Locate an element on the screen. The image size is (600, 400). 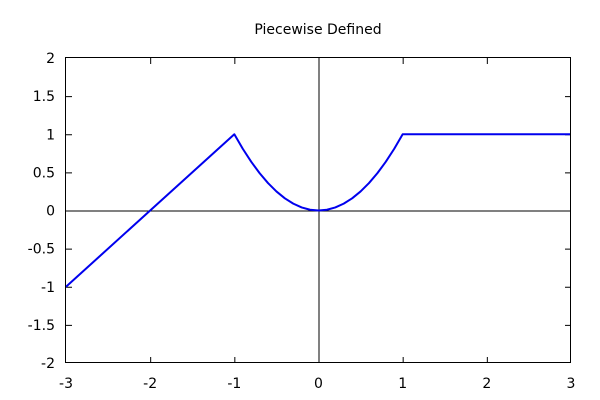
y-tick-label: 1 is located at coordinates (50, 135).